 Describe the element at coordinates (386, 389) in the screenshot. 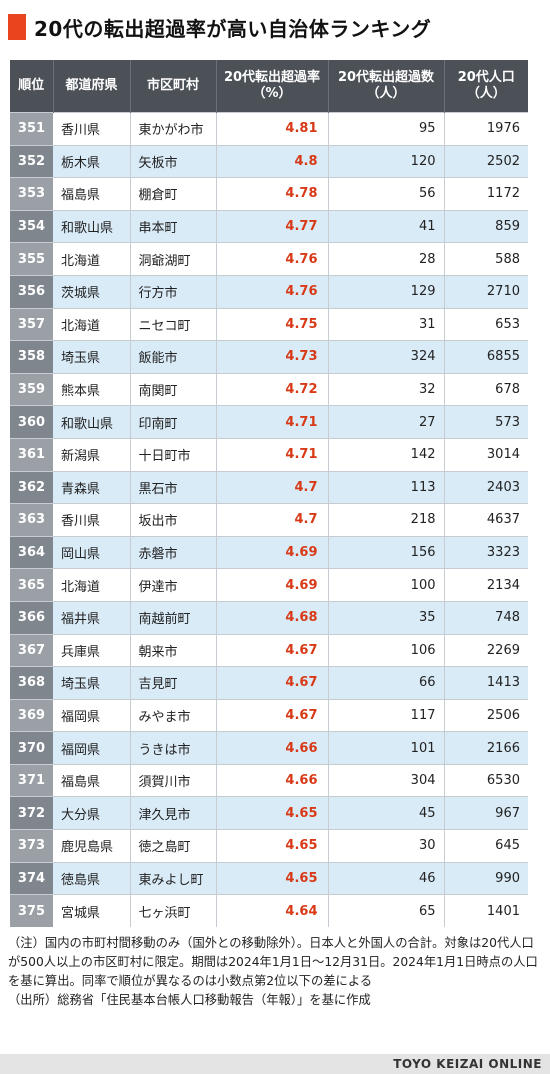

I see `outflow-count-cell: 32` at that location.